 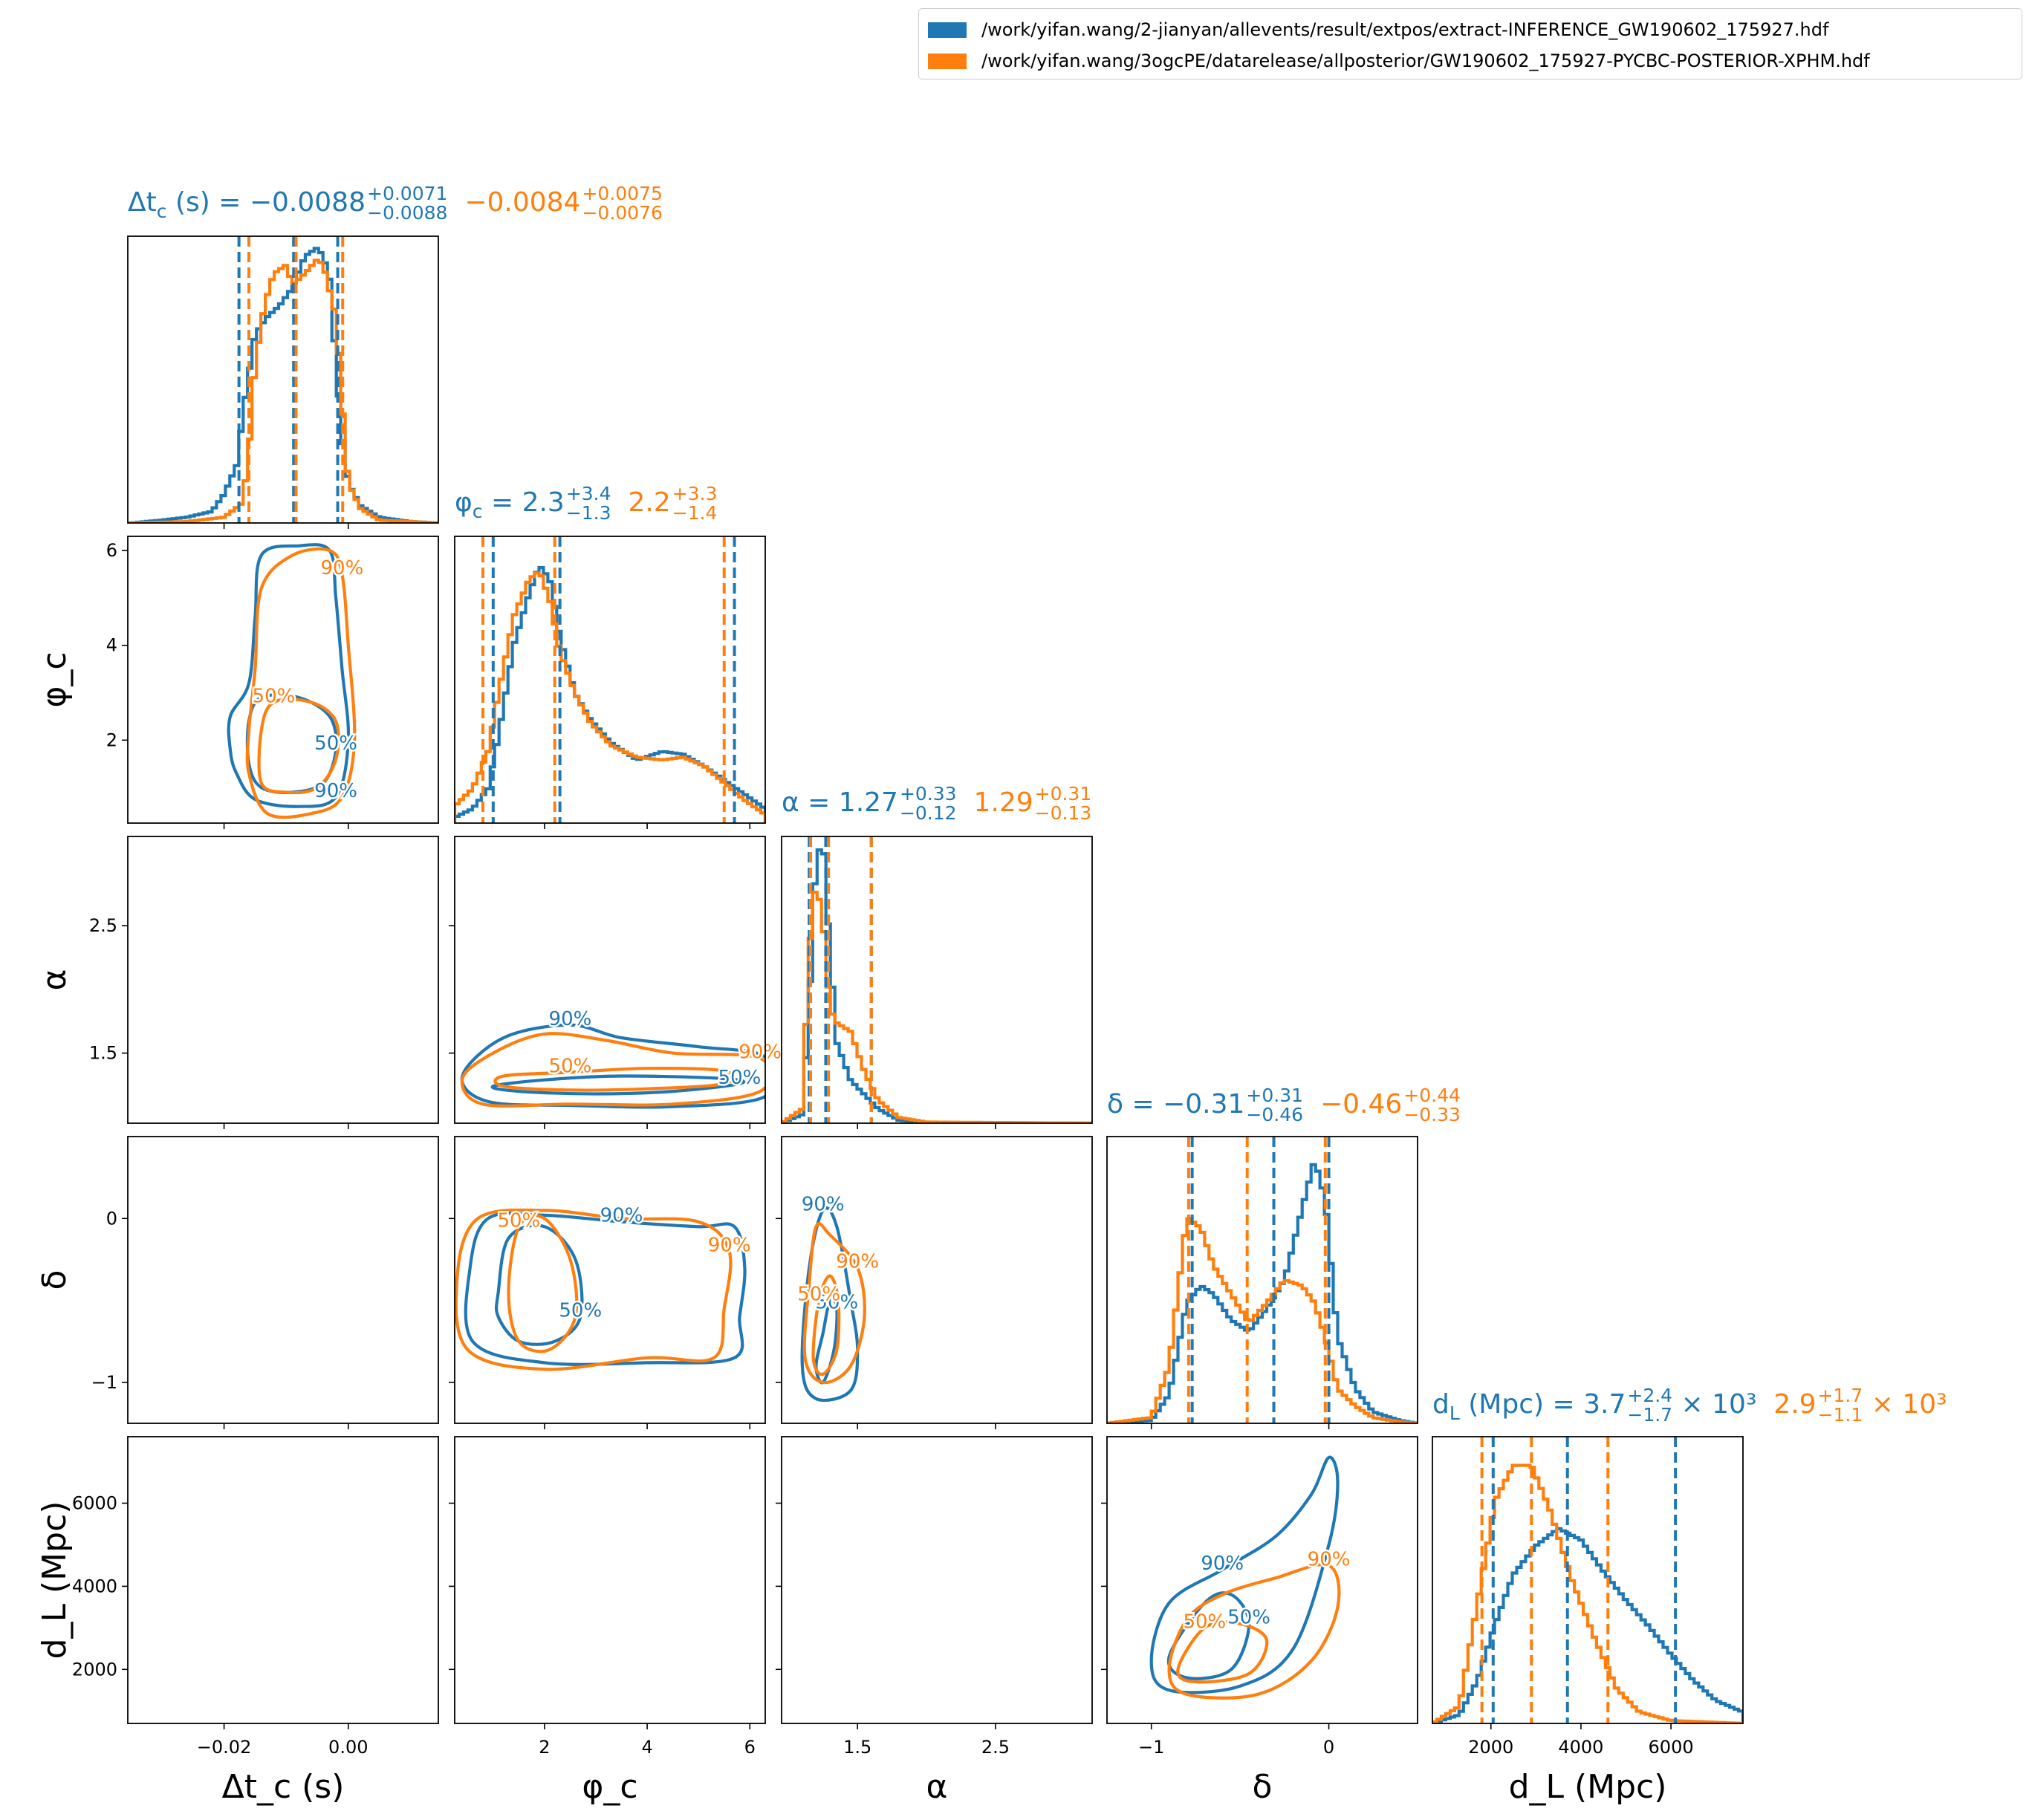 What do you see at coordinates (55, 1280) in the screenshot?
I see `ylabel-delta: δ` at bounding box center [55, 1280].